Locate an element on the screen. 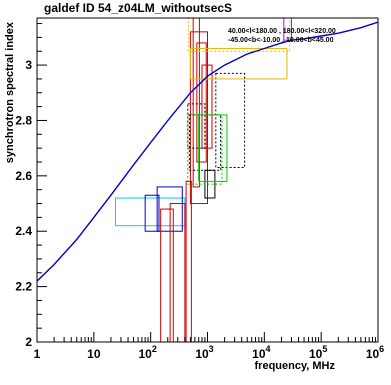 The width and height of the screenshot is (391, 385). y-tick-label: 2.2 is located at coordinates (23, 287).